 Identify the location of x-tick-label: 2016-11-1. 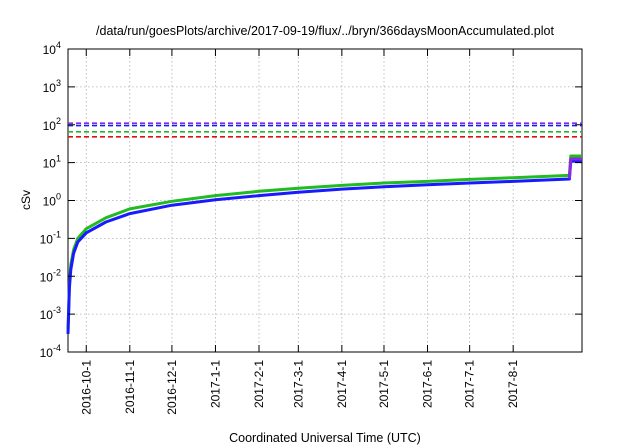
(130, 387).